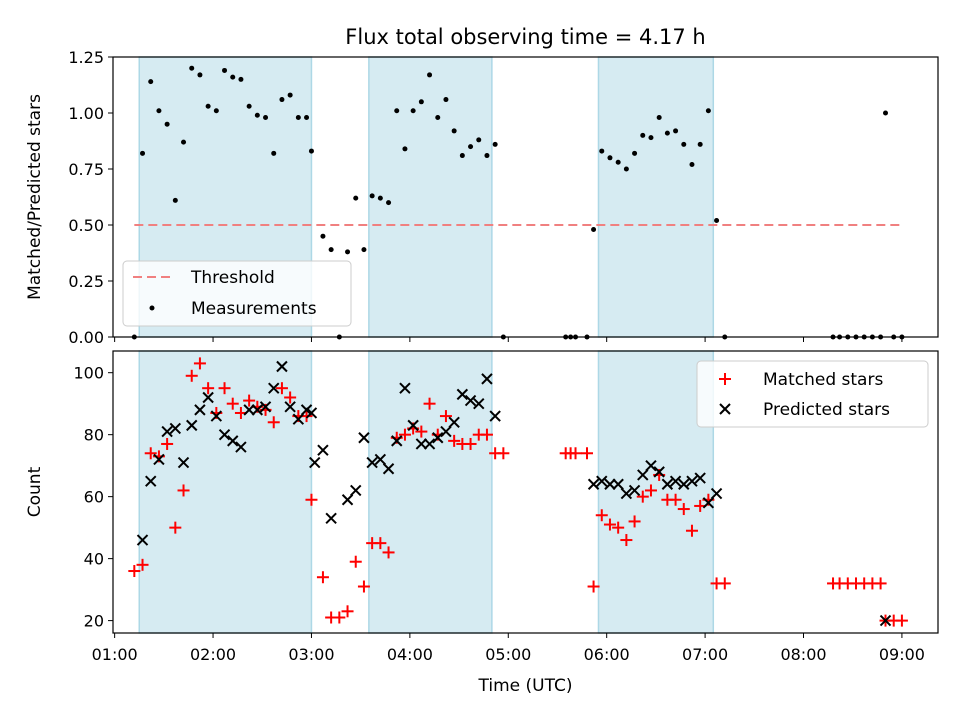 The image size is (960, 720). Describe the element at coordinates (115, 654) in the screenshot. I see `x-tick-label: 01:00` at that location.